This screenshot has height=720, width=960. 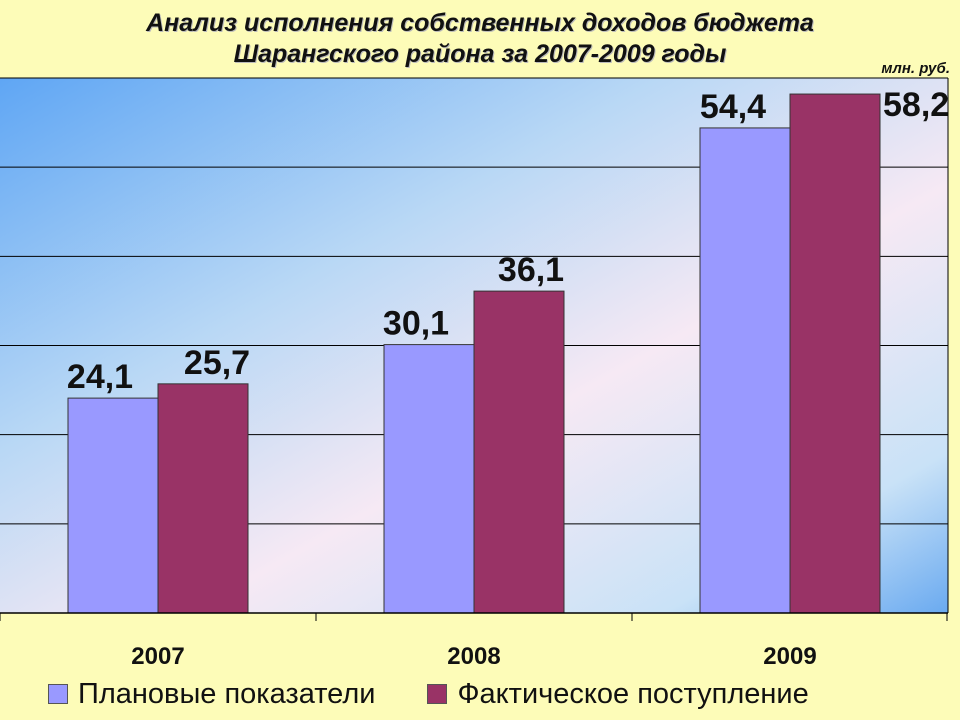 I want to click on legend-swatch-plan, so click(x=58, y=694).